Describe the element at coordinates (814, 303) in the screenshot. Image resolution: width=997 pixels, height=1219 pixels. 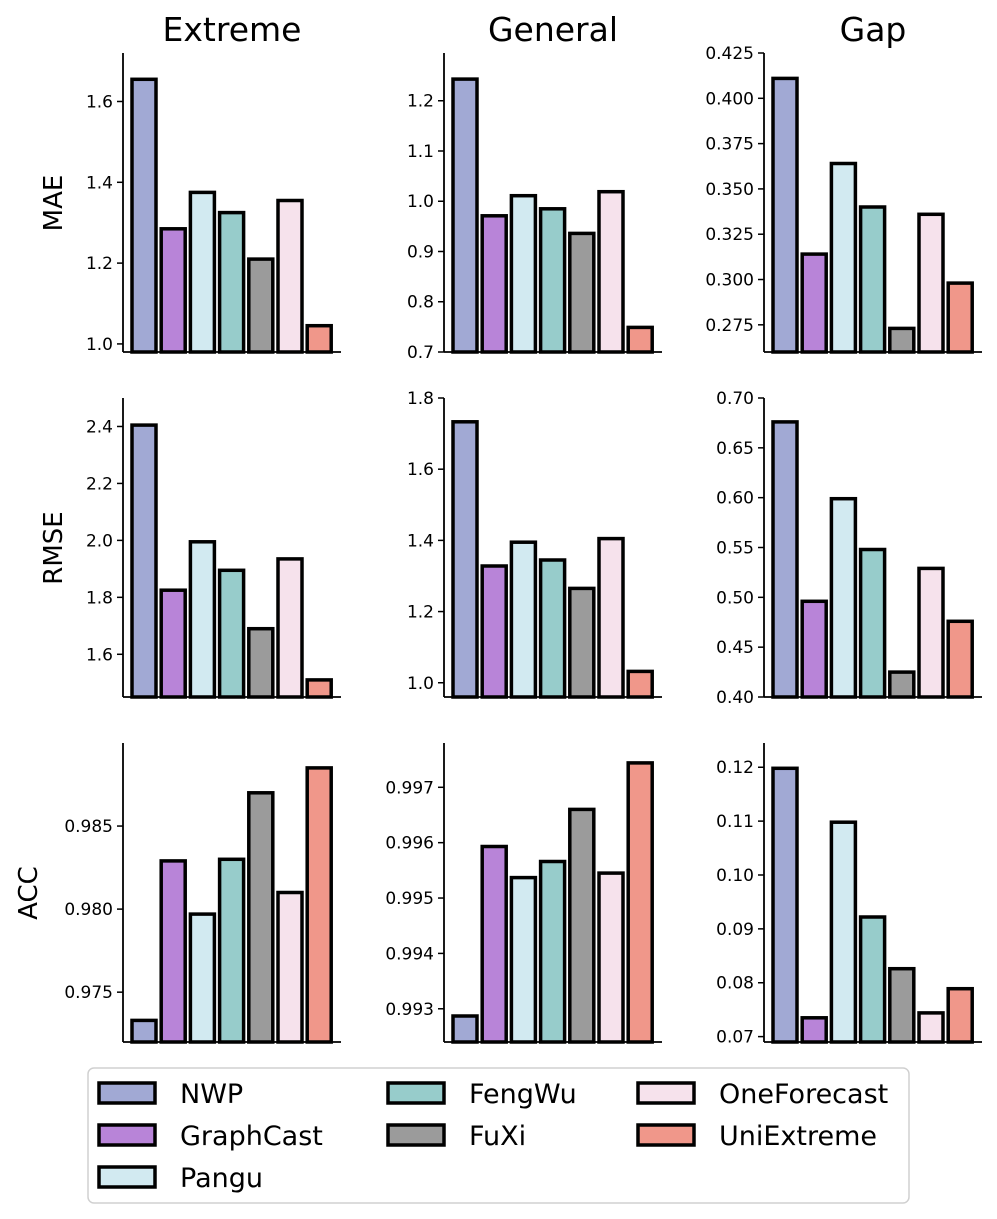
I see `bar-gap-mae-graphcast` at that location.